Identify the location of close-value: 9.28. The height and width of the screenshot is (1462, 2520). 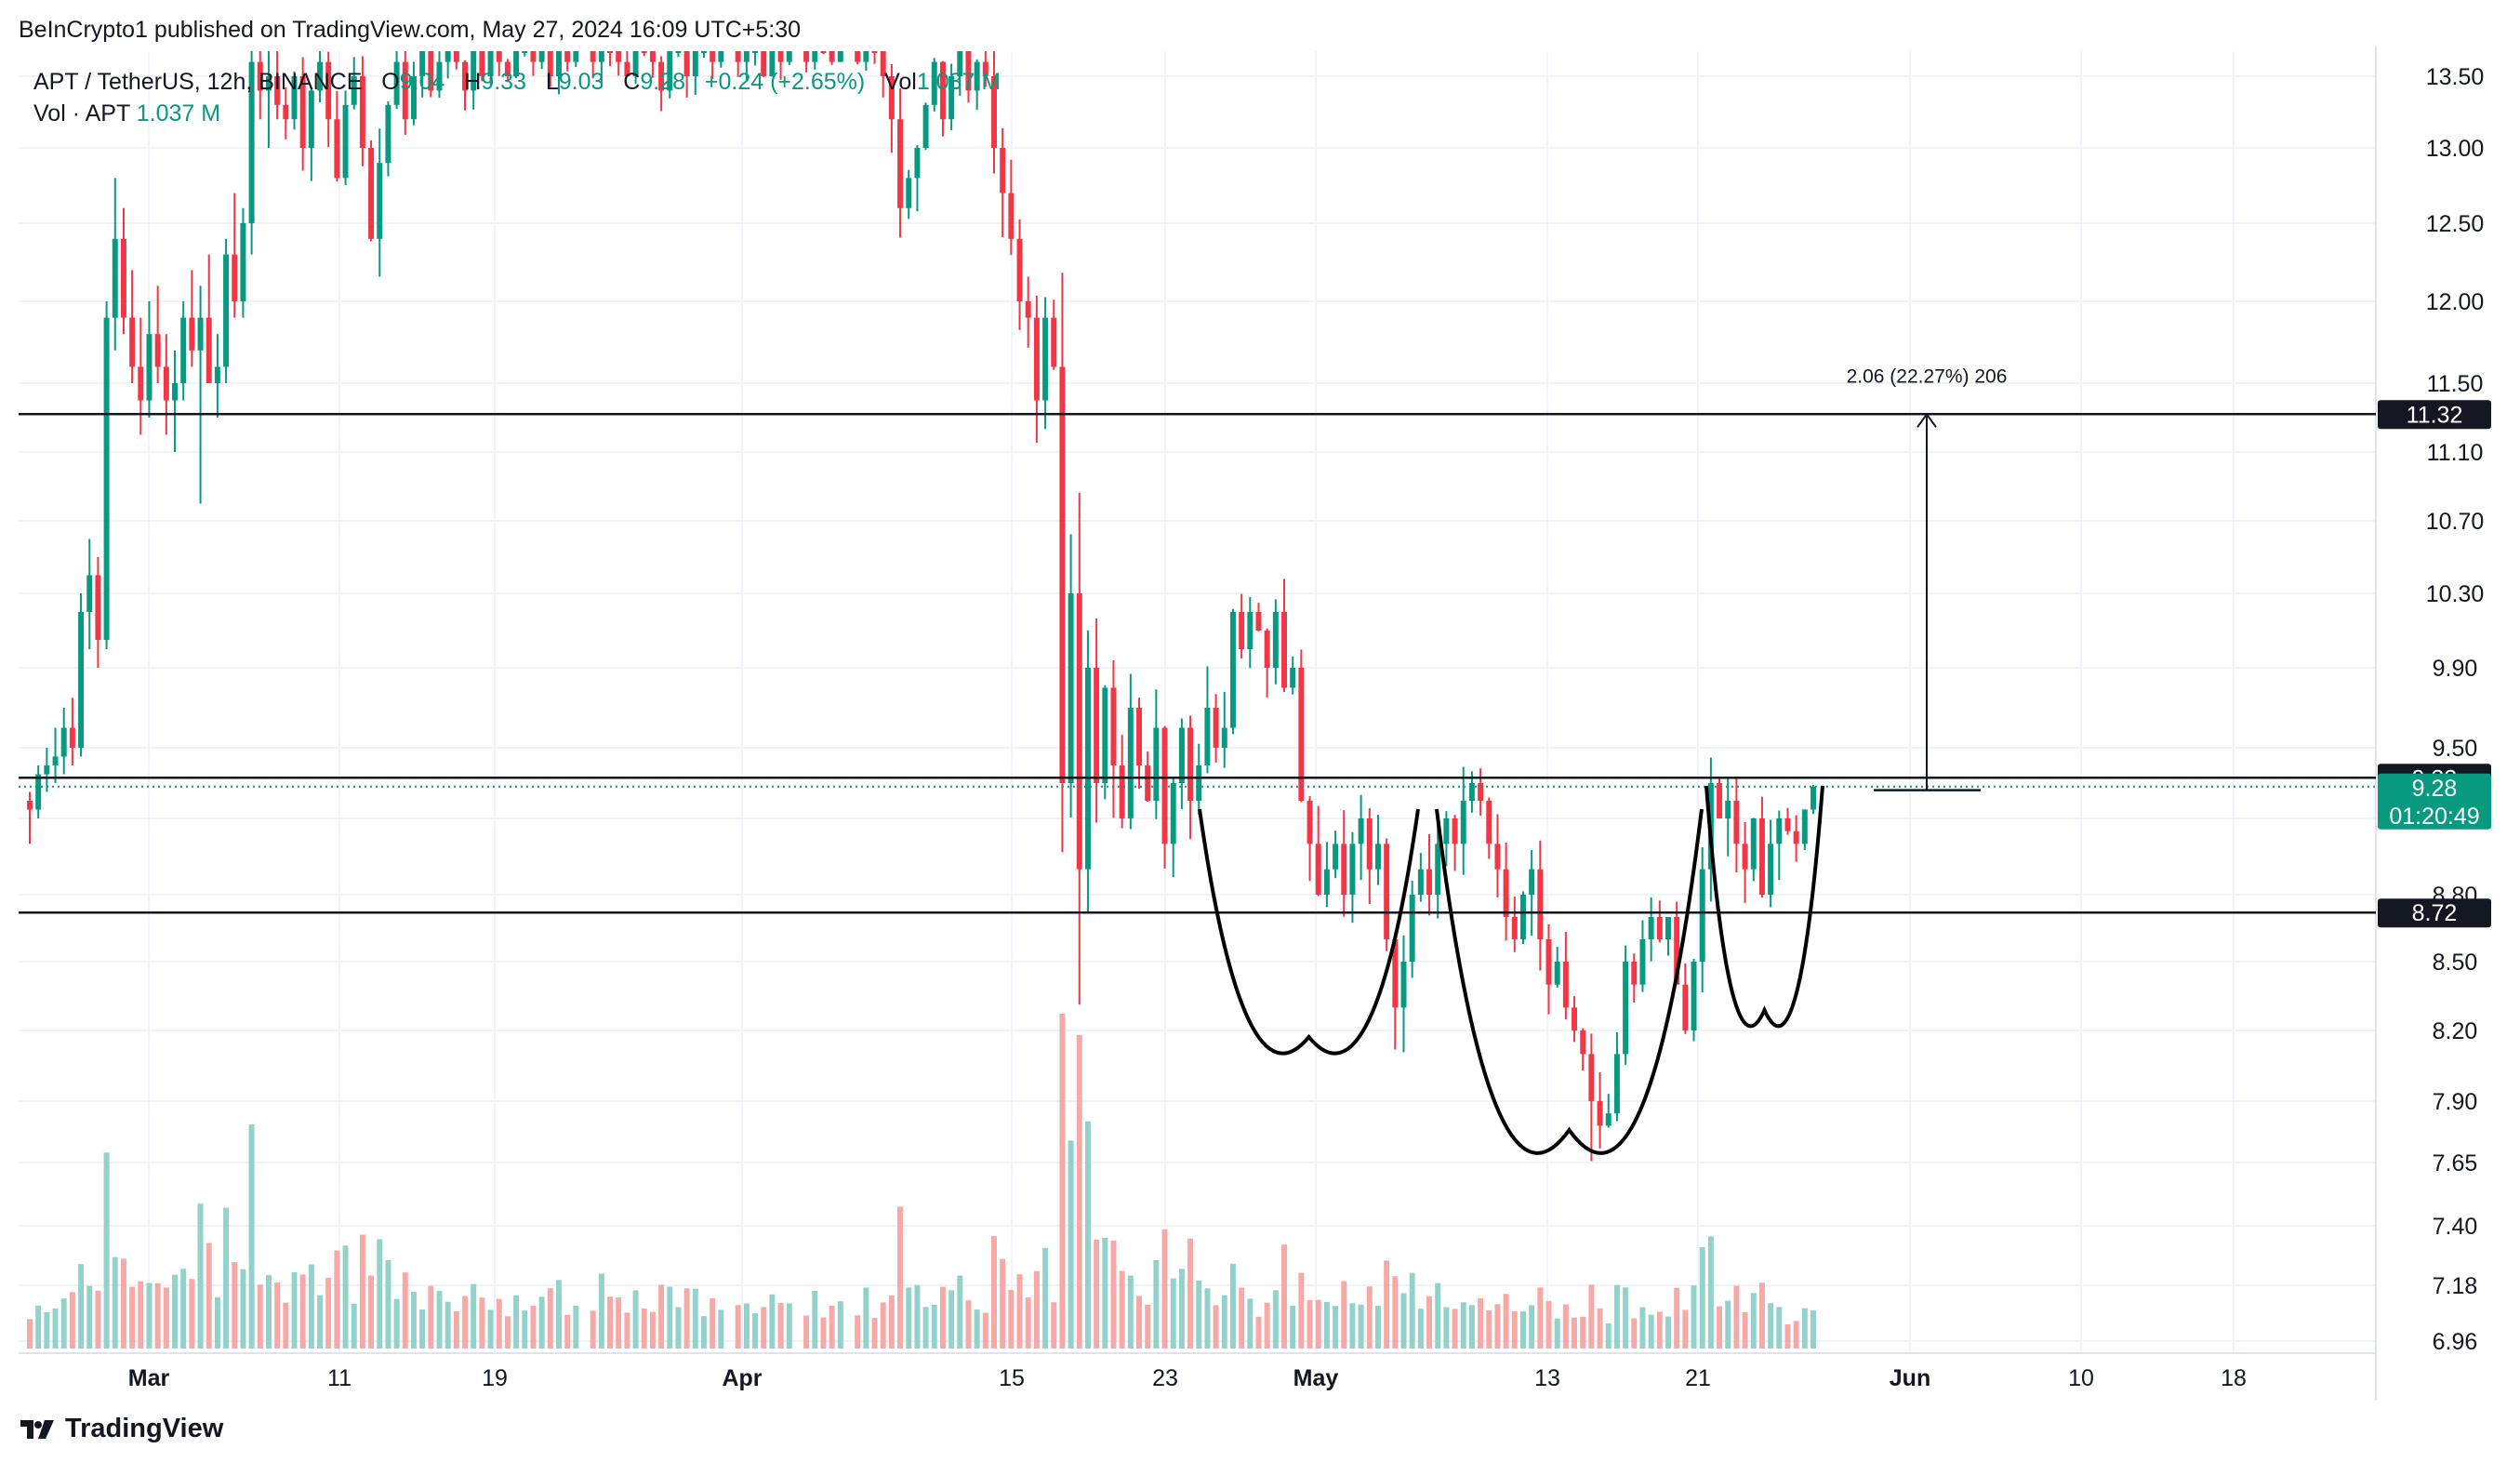
(663, 82).